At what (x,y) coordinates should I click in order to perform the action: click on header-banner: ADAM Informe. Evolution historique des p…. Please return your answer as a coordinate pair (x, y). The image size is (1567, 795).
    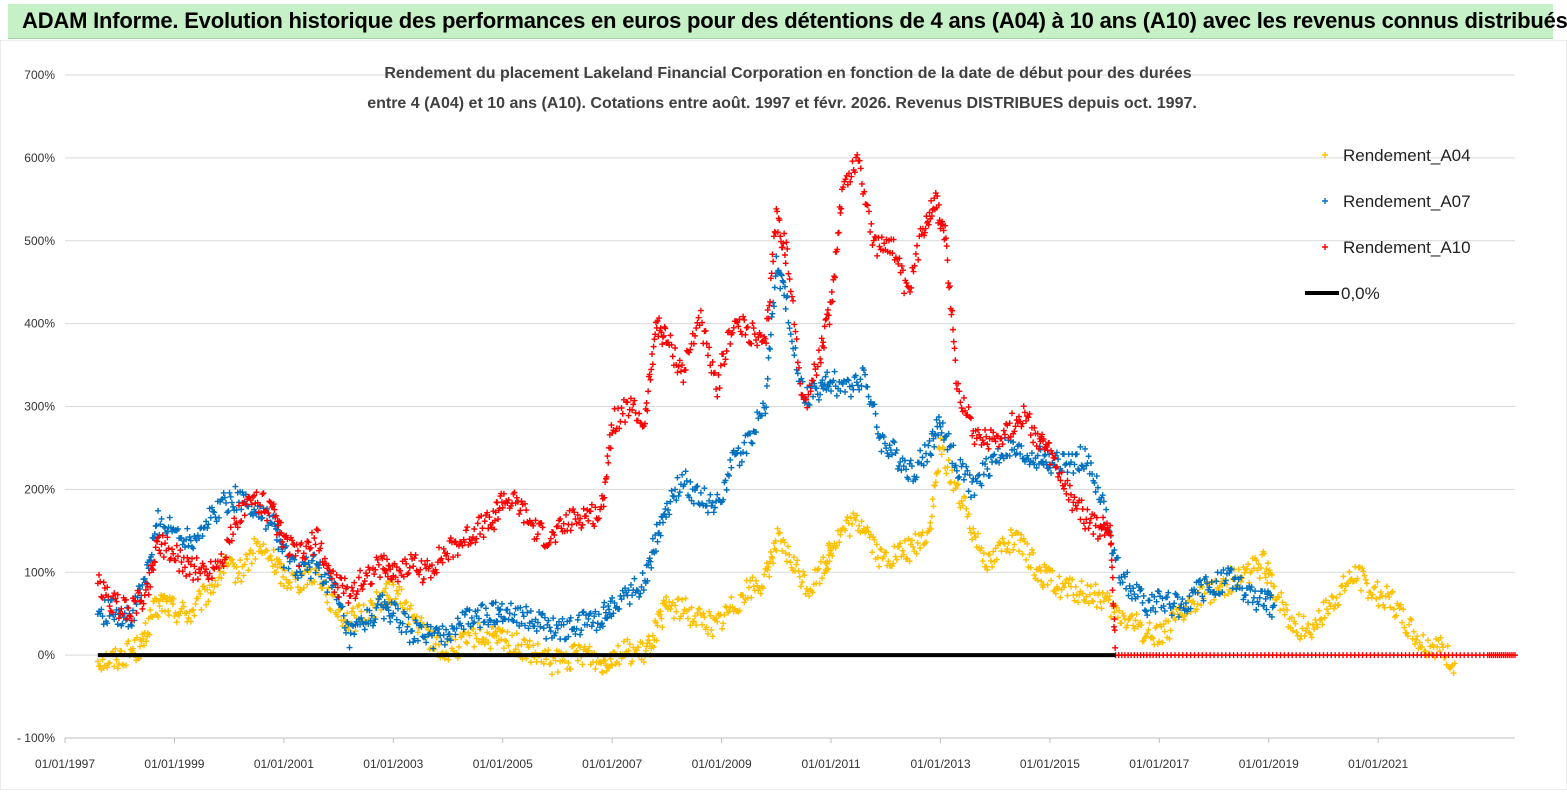
    Looking at the image, I should click on (787, 21).